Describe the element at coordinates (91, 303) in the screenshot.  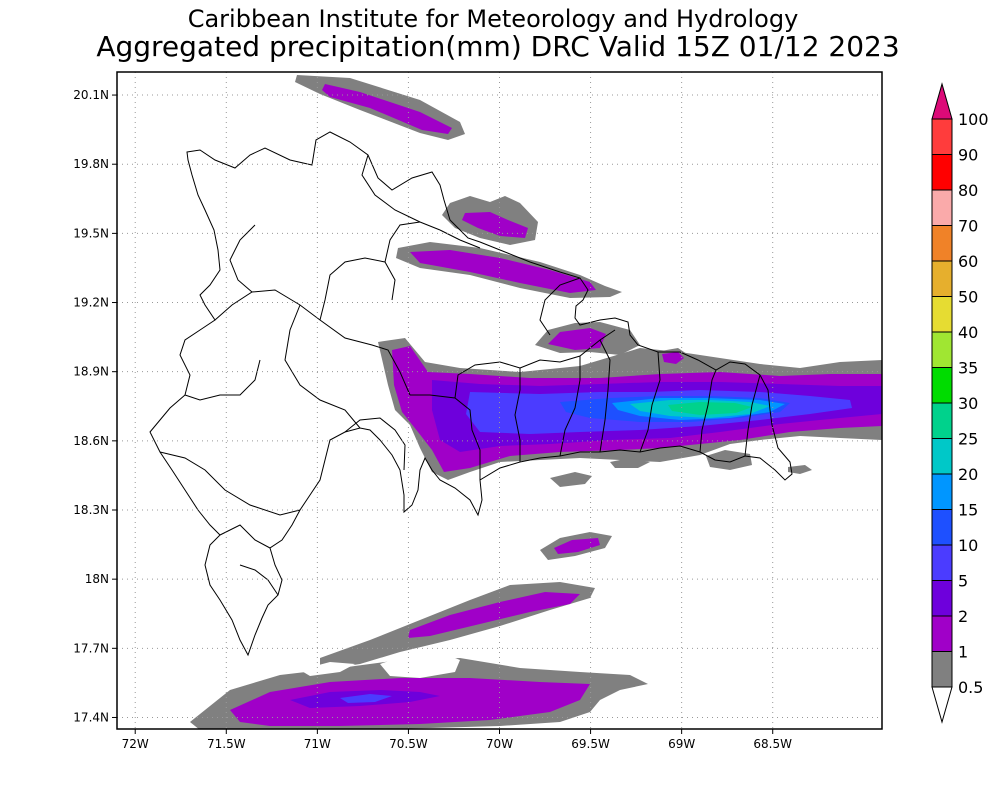
I see `y-tick-label: 19.2N` at that location.